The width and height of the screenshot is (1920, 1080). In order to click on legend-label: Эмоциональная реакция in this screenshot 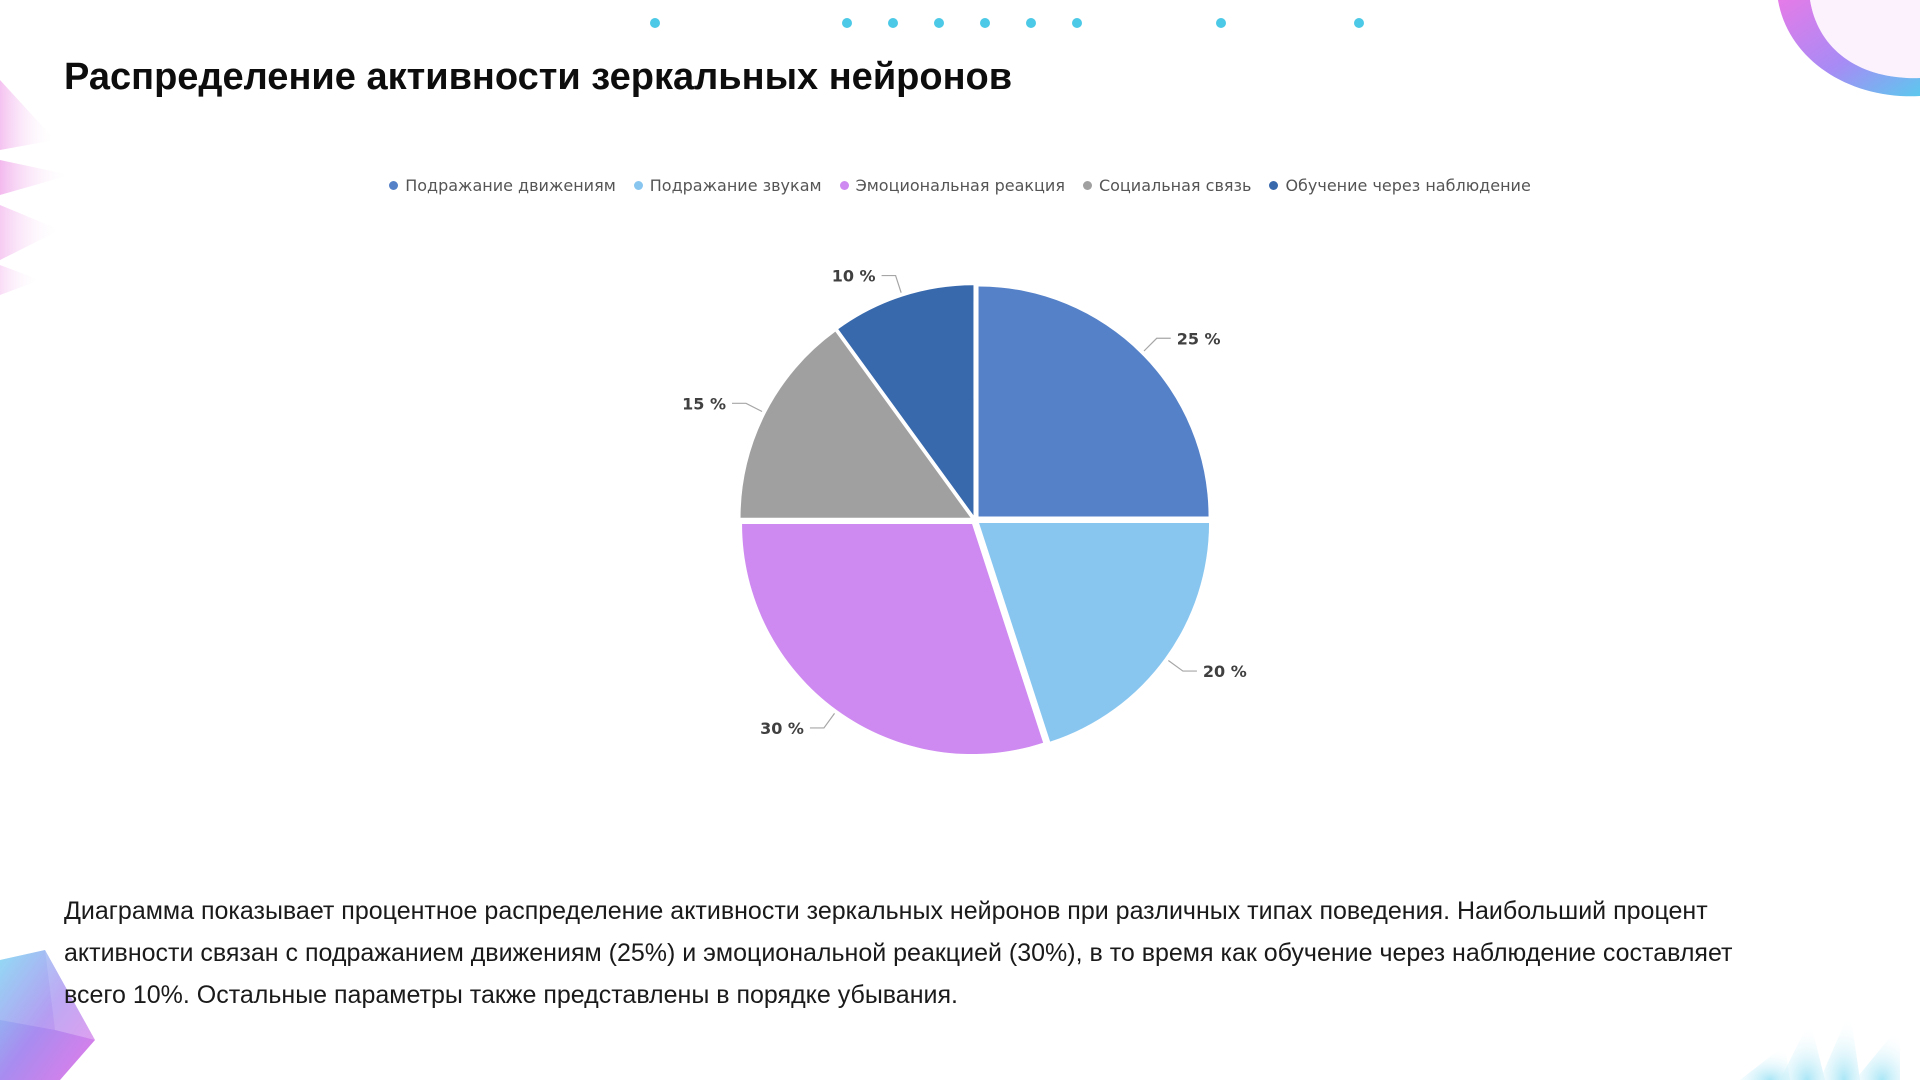, I will do `click(960, 185)`.